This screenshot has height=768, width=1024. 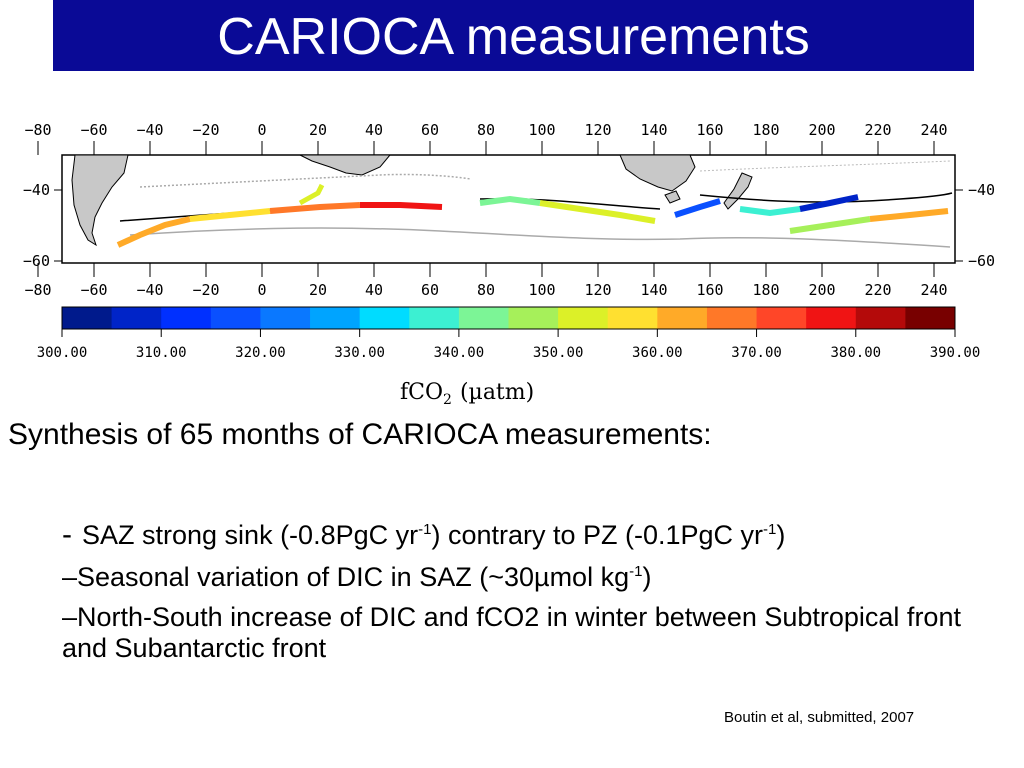 What do you see at coordinates (374, 130) in the screenshot?
I see `lon-top-label: 40` at bounding box center [374, 130].